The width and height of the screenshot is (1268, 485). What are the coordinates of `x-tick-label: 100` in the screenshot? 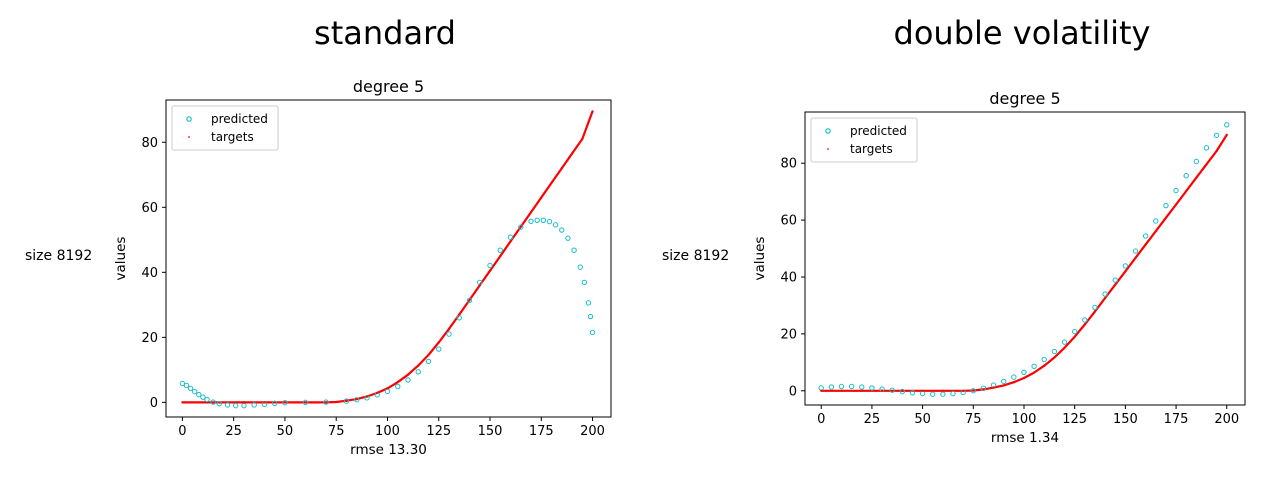 It's located at (1024, 419).